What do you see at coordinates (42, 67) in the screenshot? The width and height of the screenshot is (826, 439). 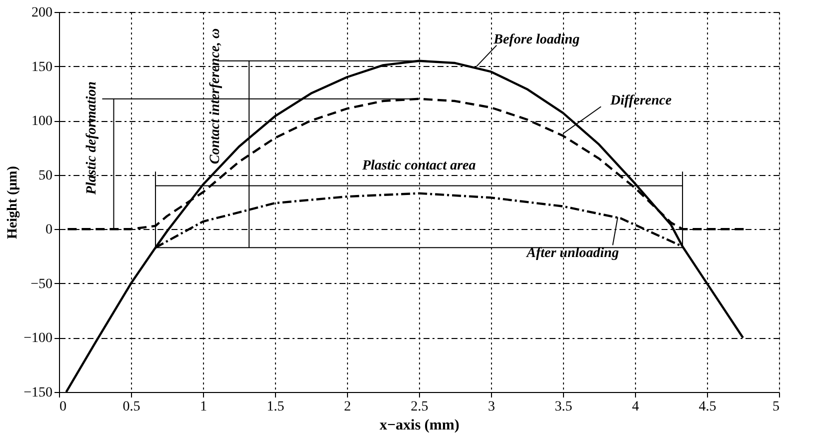 I see `y-tick-label: 150` at bounding box center [42, 67].